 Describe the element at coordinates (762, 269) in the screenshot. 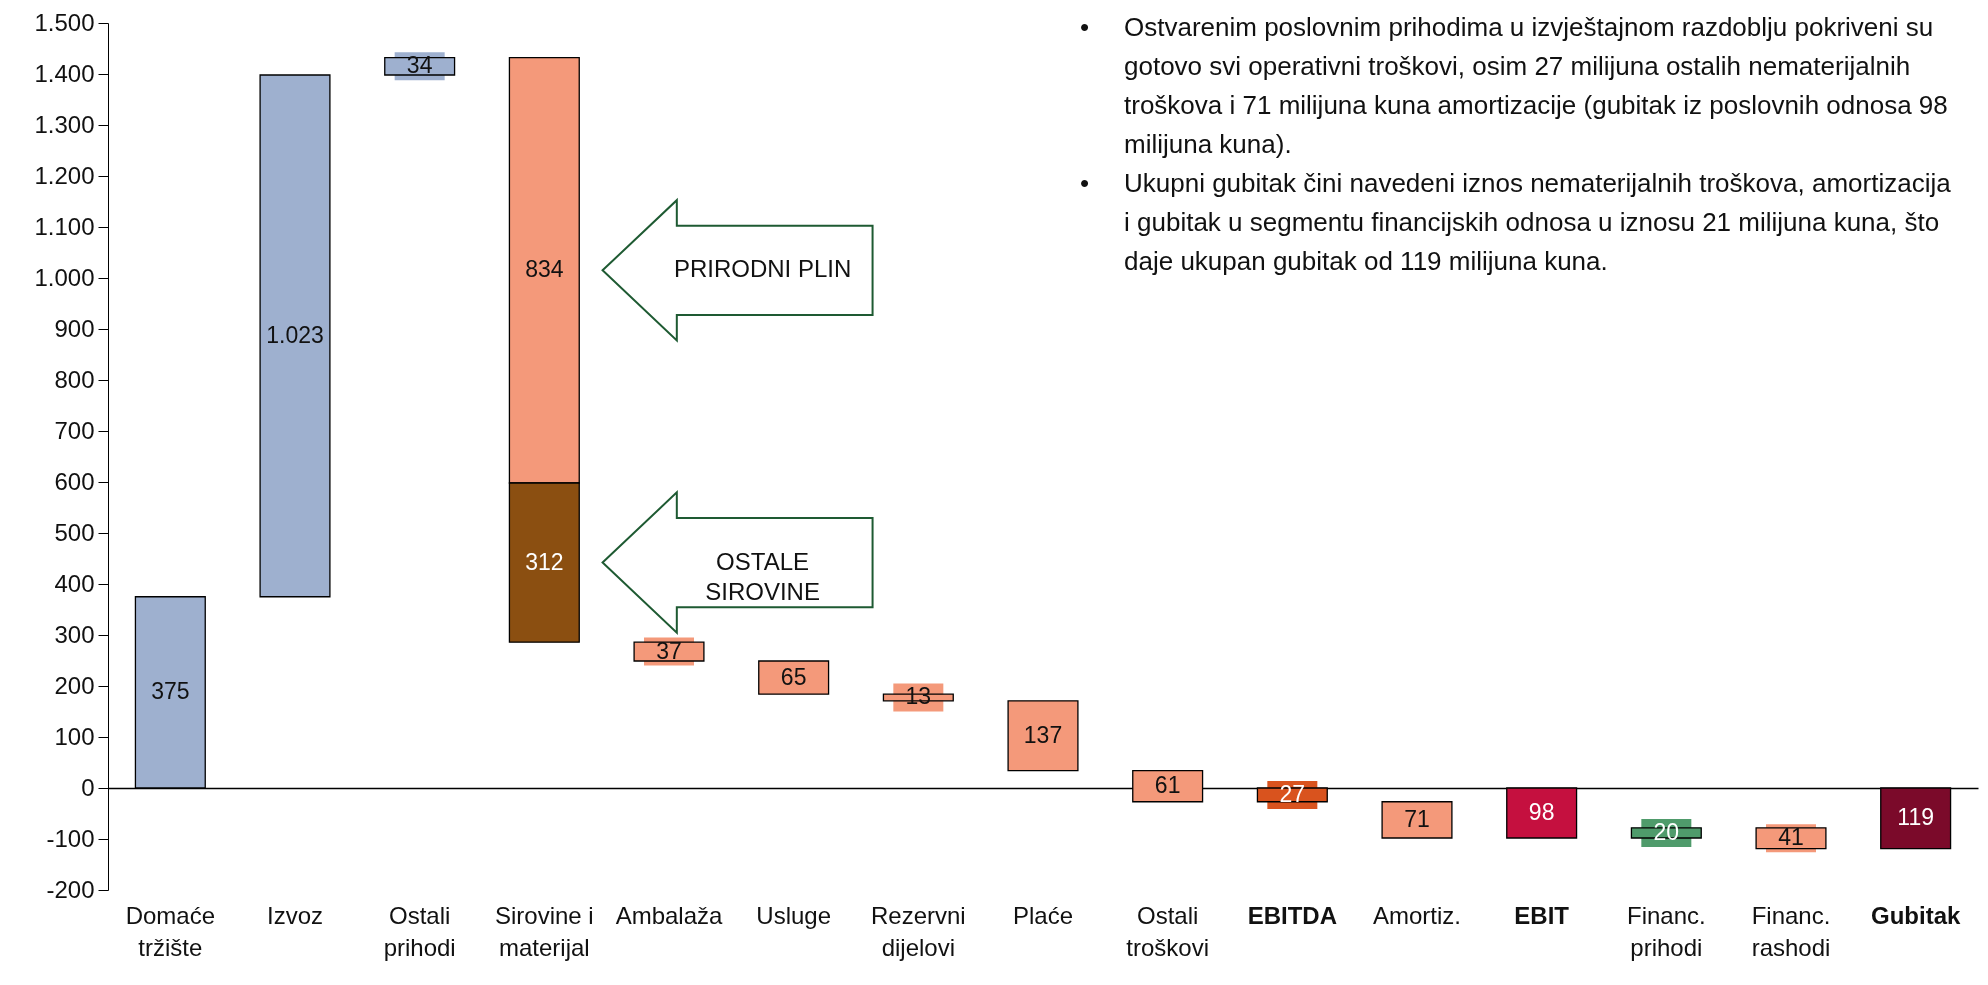

I see `annotation: PRIRODNI PLIN` at that location.